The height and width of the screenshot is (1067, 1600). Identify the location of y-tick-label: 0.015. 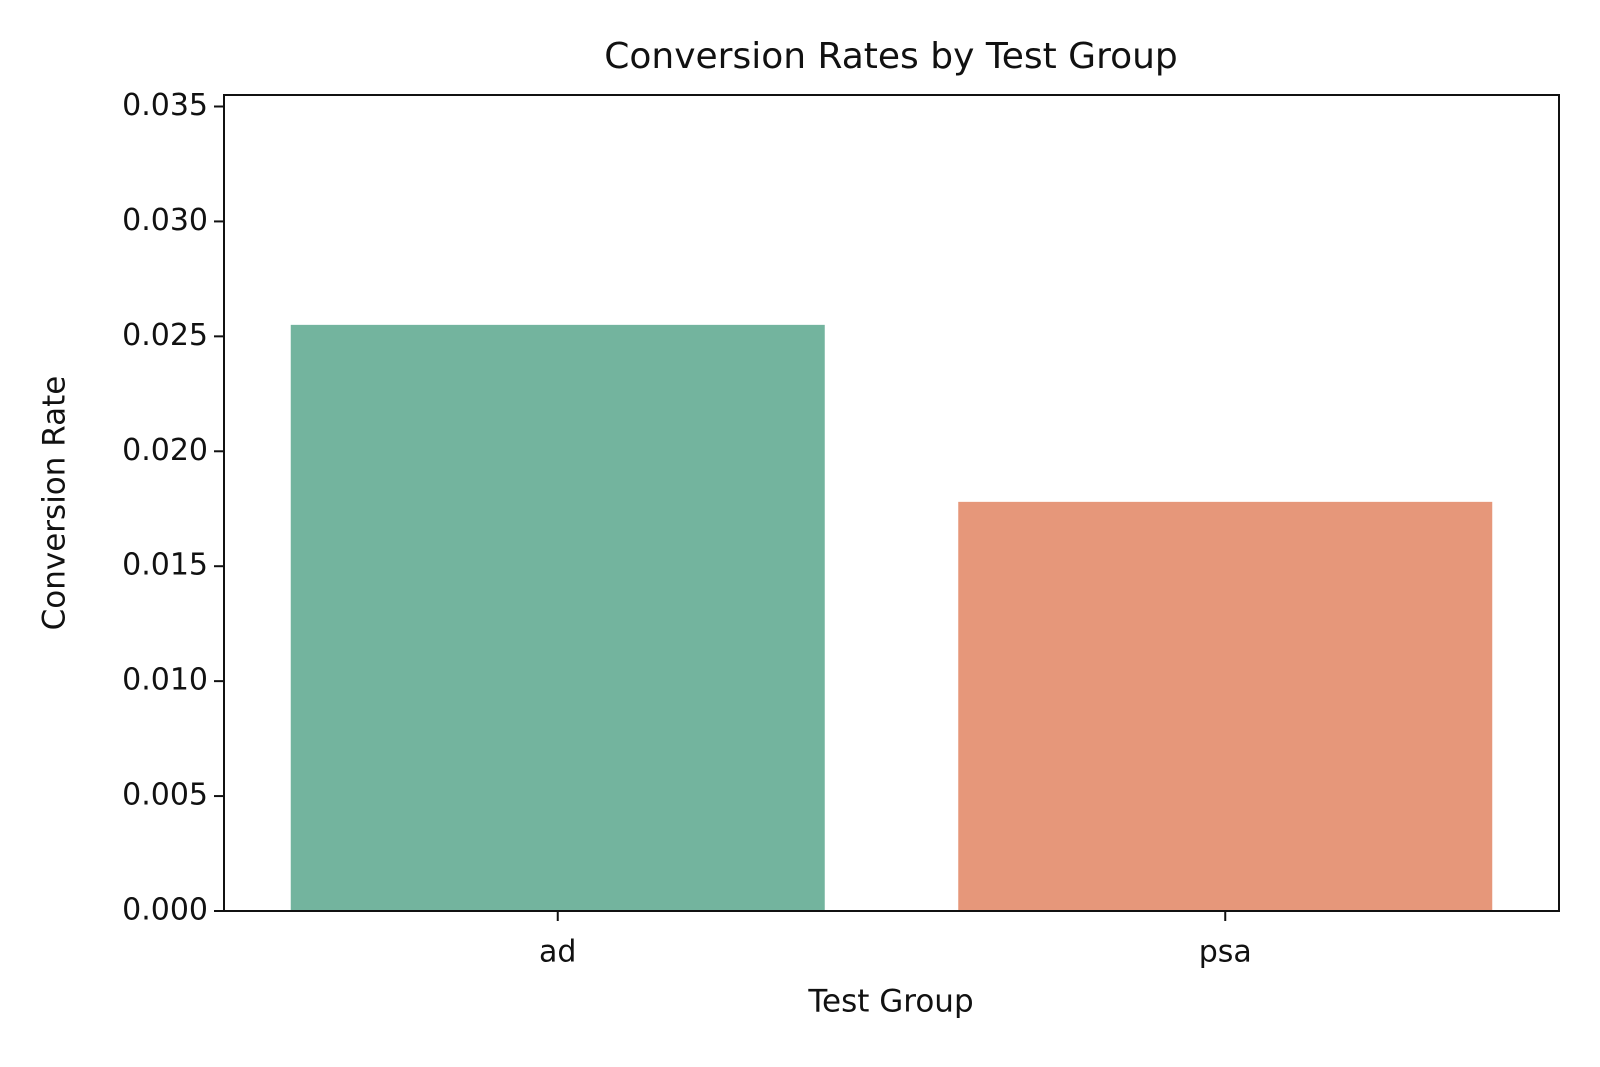
(165, 565).